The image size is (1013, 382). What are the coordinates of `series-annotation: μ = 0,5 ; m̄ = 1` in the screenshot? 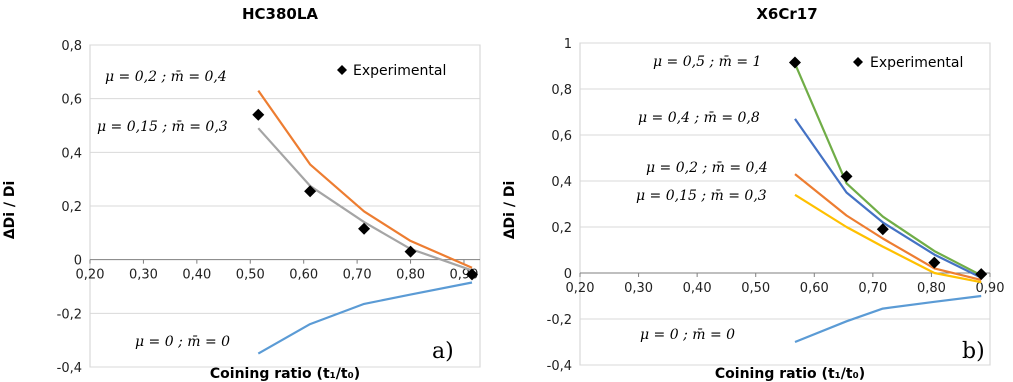 It's located at (707, 62).